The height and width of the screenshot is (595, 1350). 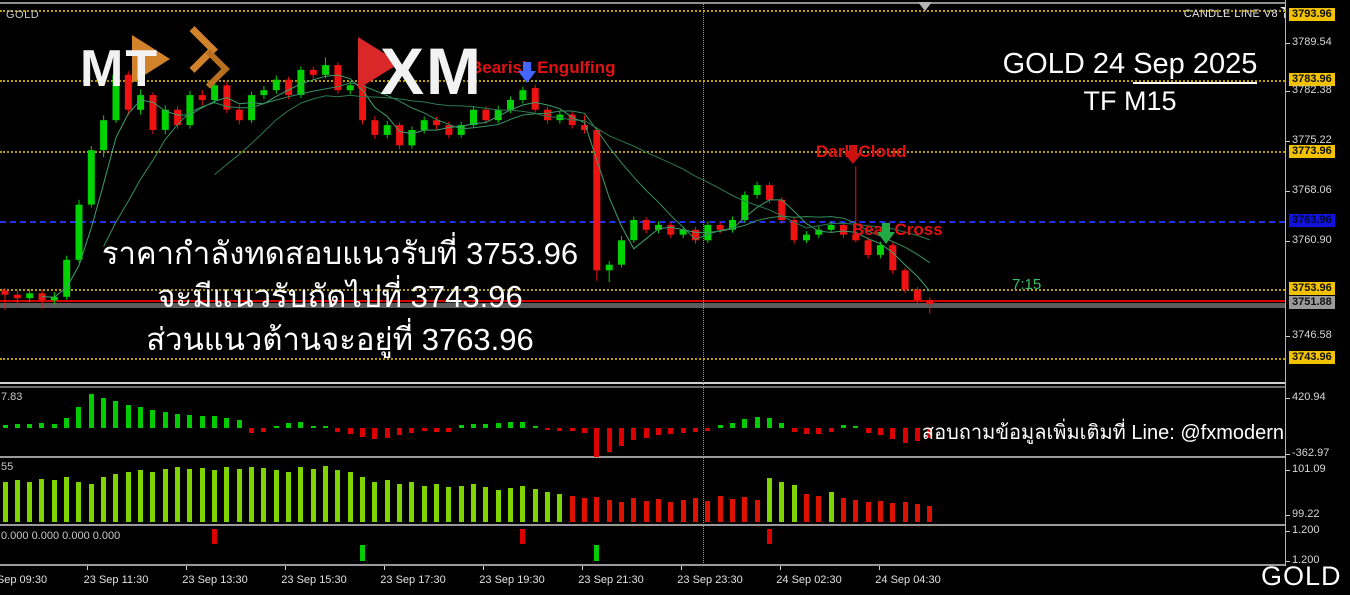 I want to click on level-line-3783.96, so click(x=642, y=81).